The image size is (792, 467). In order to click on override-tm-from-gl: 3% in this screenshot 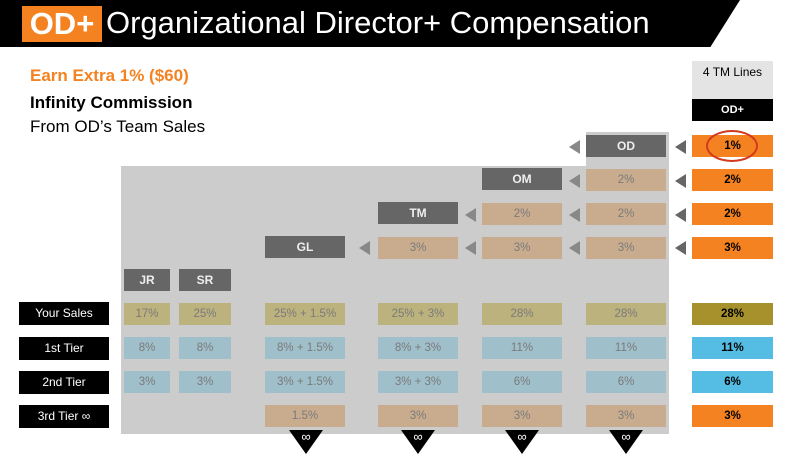, I will do `click(418, 248)`.